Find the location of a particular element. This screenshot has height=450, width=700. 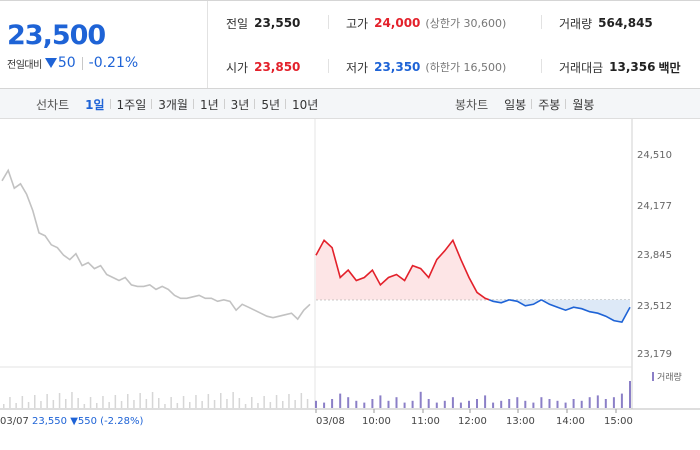

tab-monthly: 월봉 is located at coordinates (582, 104).